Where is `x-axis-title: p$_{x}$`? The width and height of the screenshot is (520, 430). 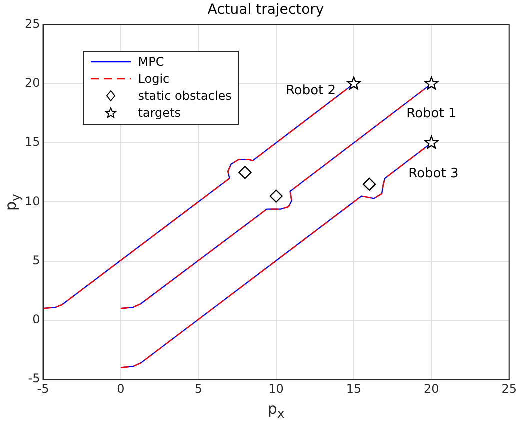
x-axis-title: p$_{x}$ is located at coordinates (276, 410).